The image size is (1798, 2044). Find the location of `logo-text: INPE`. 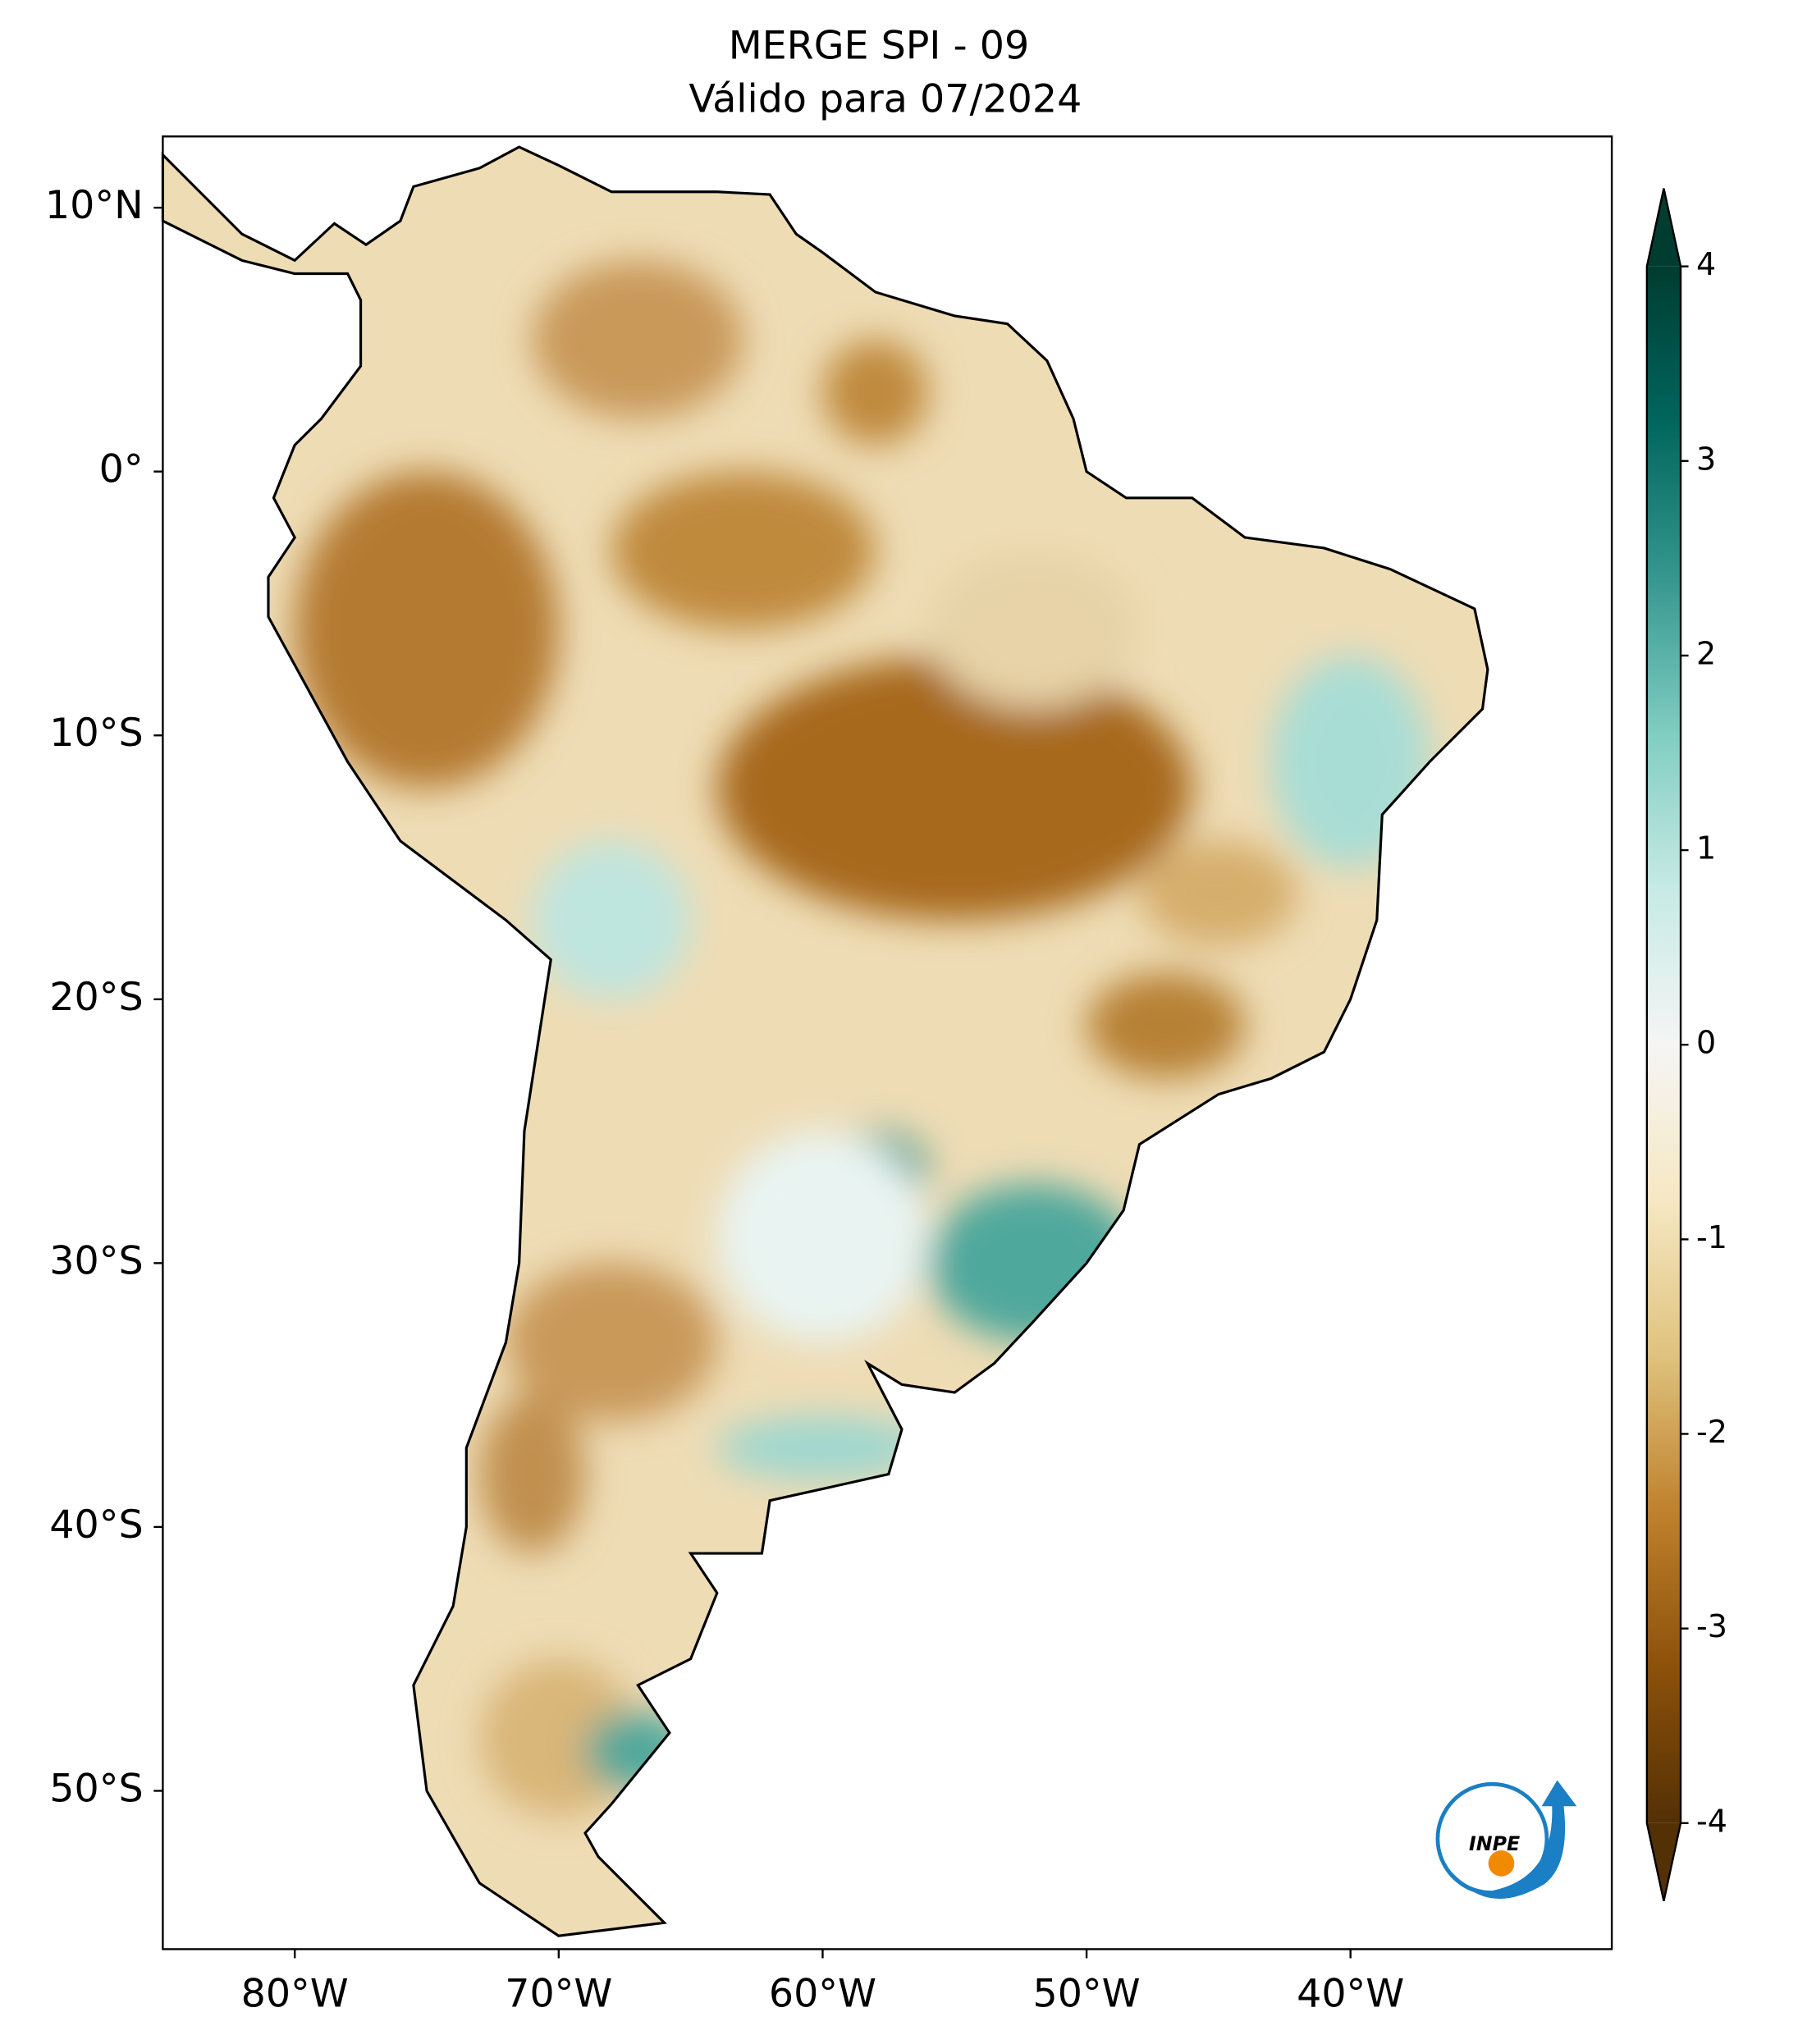

logo-text: INPE is located at coordinates (1494, 1843).